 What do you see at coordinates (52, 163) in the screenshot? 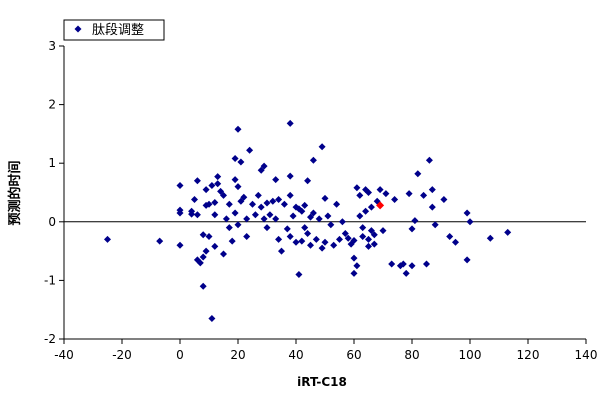
I see `y-tick-label: 1` at bounding box center [52, 163].